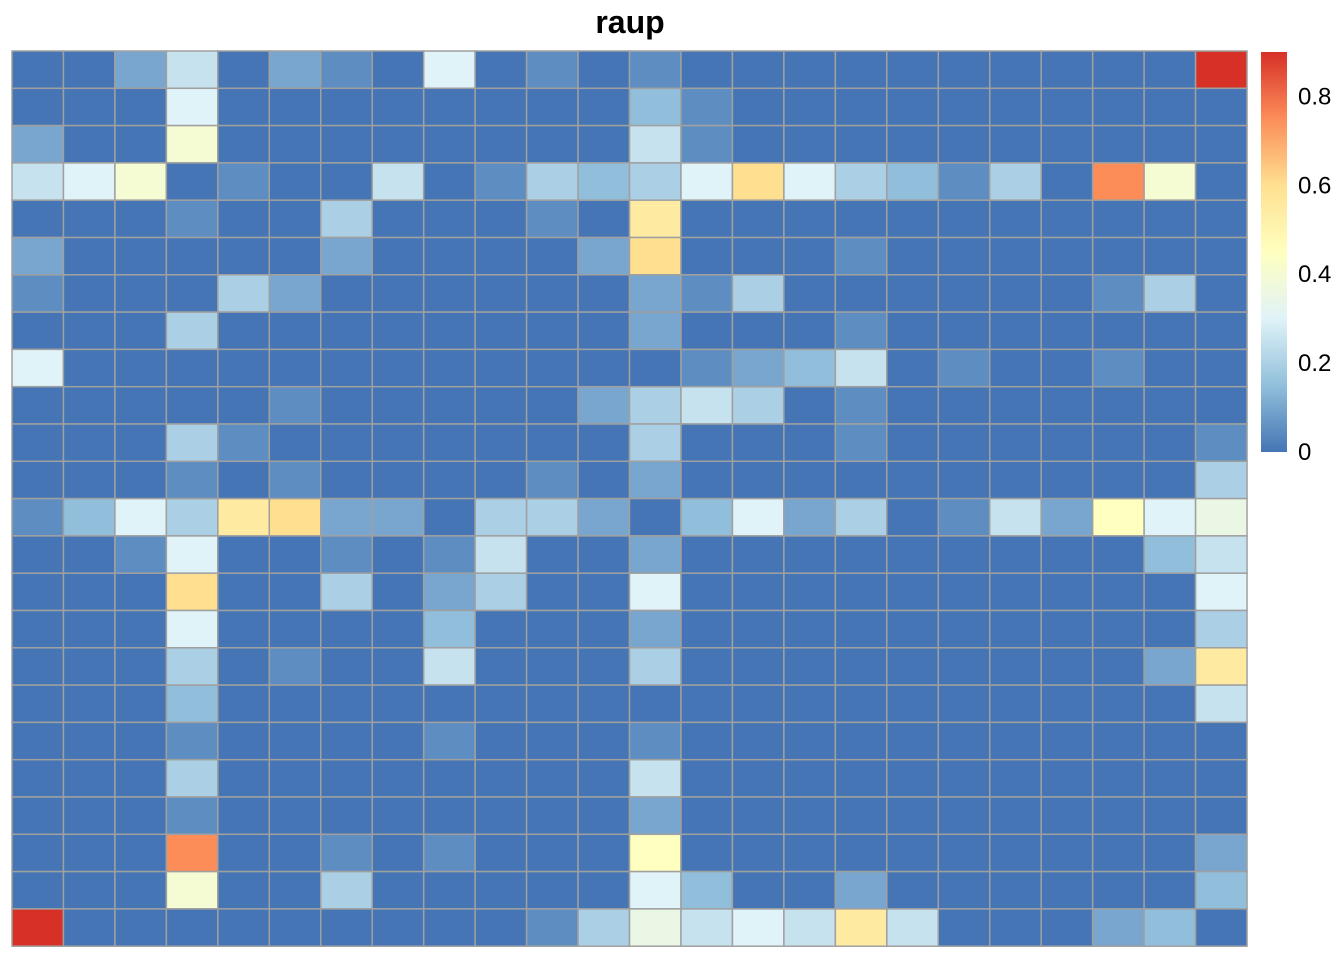 The width and height of the screenshot is (1344, 960). I want to click on colorbar-tick-label: 0.6, so click(1314, 185).